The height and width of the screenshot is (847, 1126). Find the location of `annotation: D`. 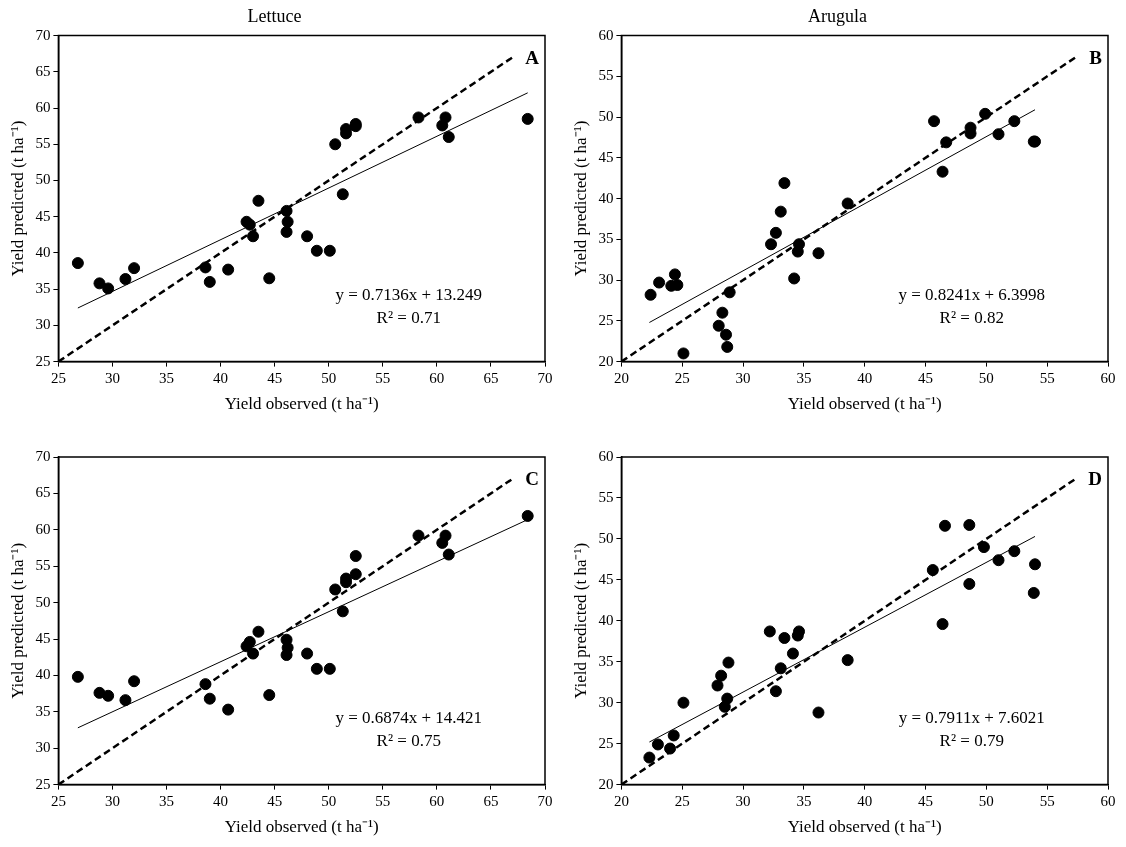

annotation: D is located at coordinates (1095, 479).